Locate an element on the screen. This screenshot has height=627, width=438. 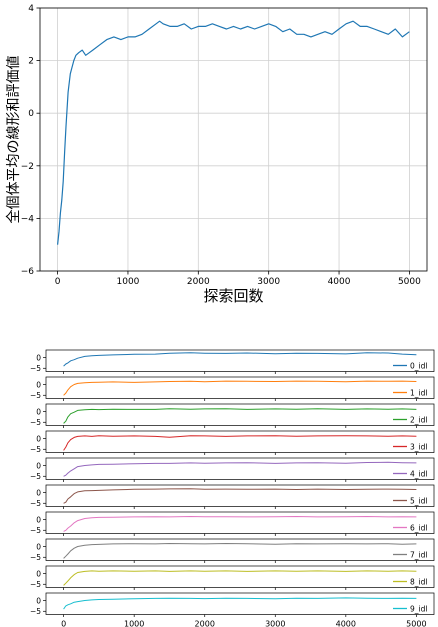
subplot-legend-label: 3_idl is located at coordinates (418, 447).